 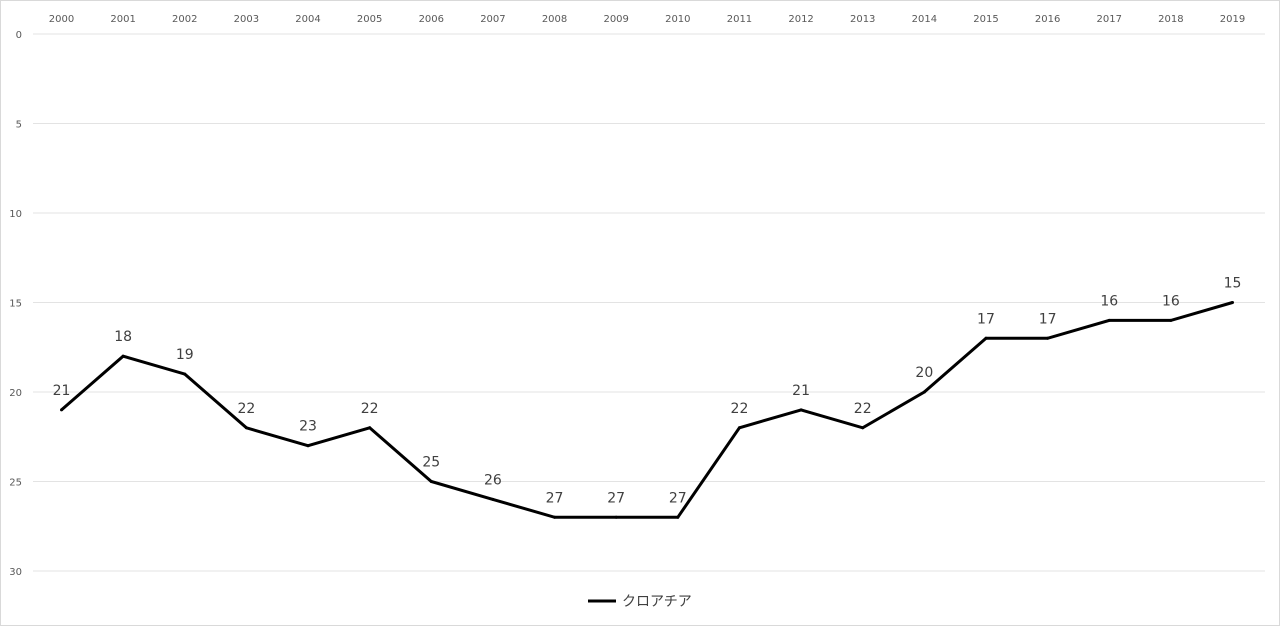 What do you see at coordinates (1109, 19) in the screenshot?
I see `x-tick-label: 2017` at bounding box center [1109, 19].